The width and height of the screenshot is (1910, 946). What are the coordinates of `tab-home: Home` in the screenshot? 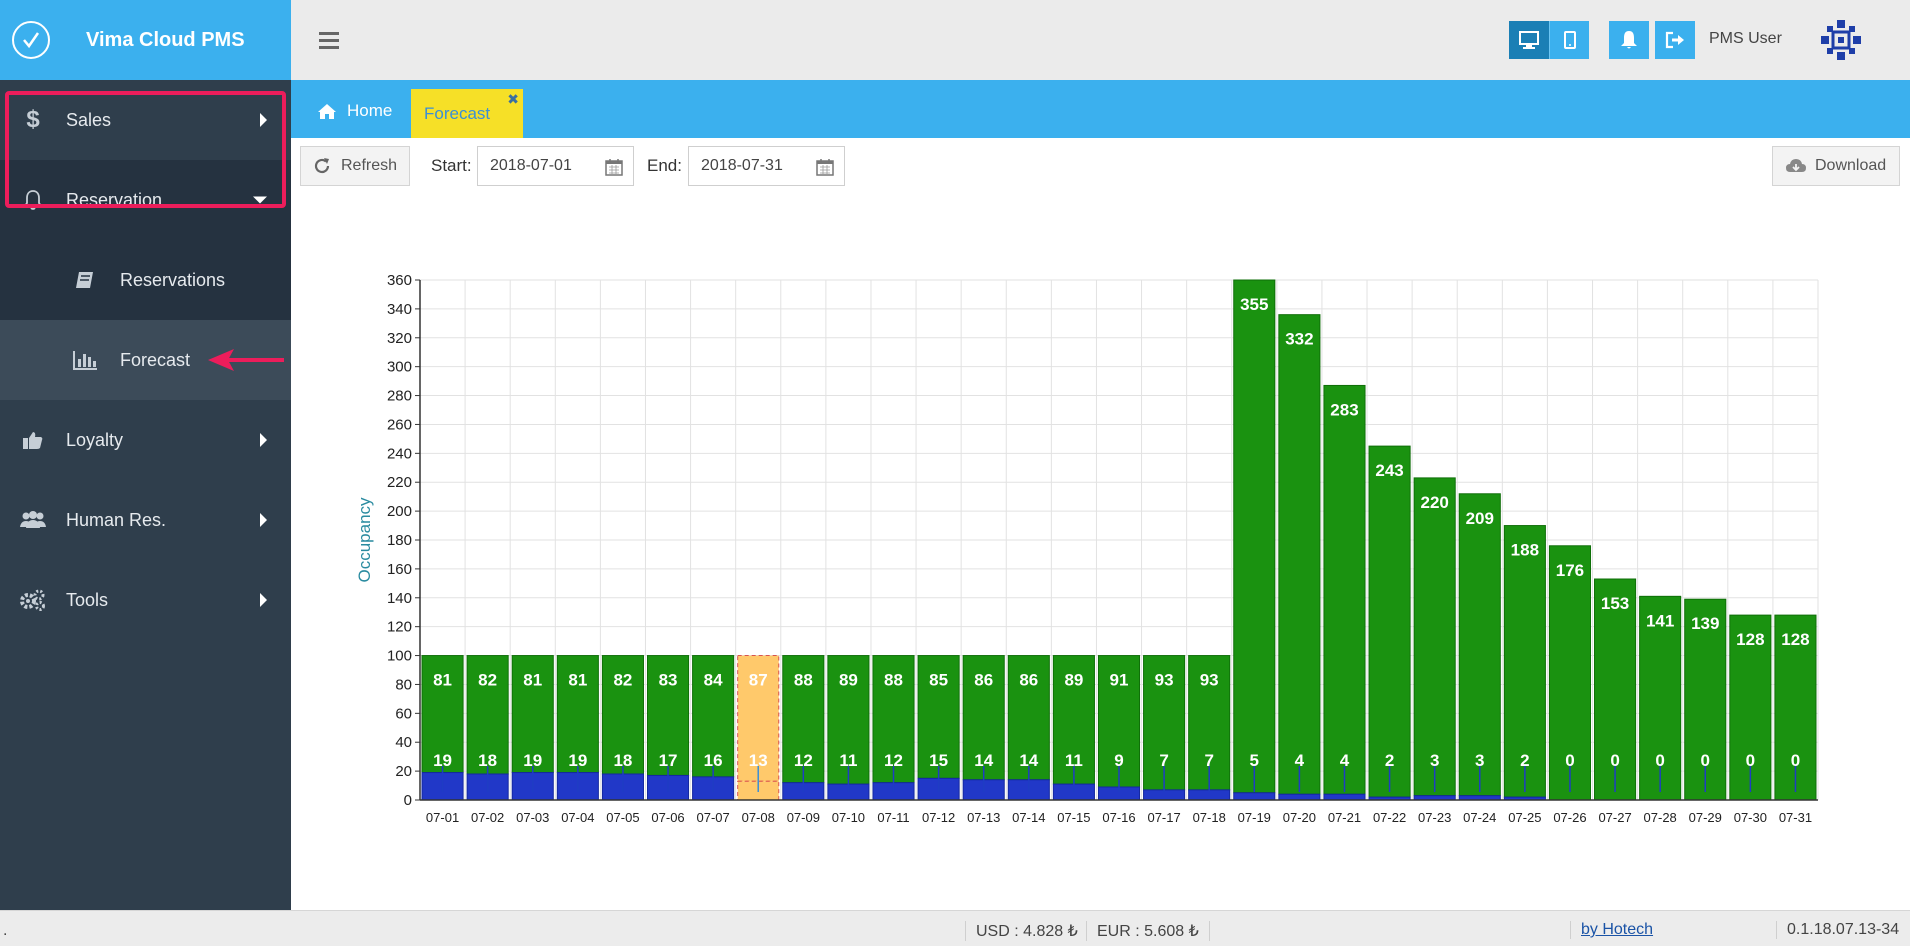 It's located at (354, 111).